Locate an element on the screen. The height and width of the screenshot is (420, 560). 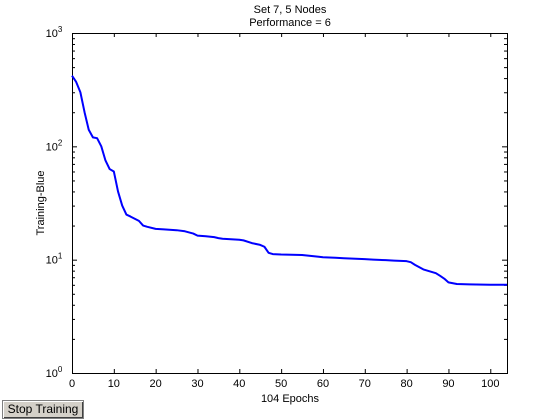
chart-title: Set 7, 5 Nodes is located at coordinates (290, 10).